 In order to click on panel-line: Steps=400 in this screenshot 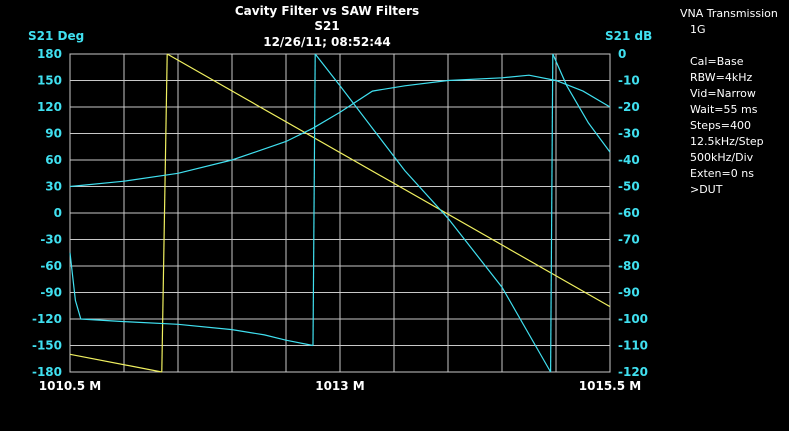, I will do `click(720, 125)`.